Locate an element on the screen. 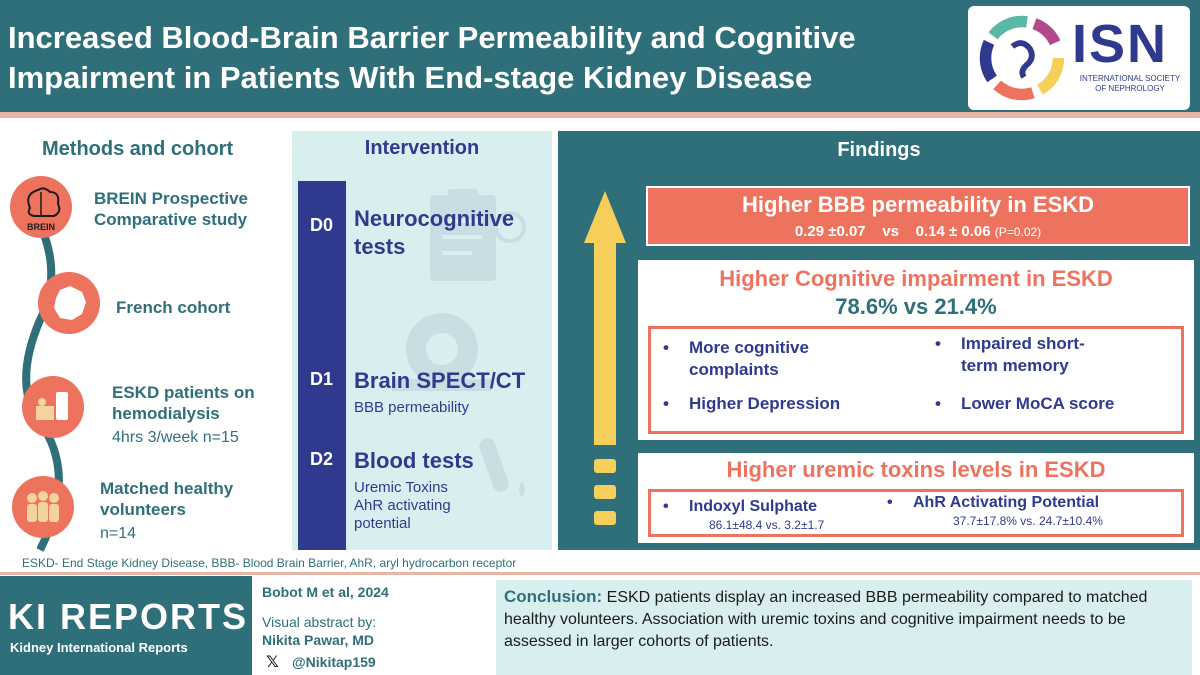 This screenshot has width=1200, height=675. france-map-icon is located at coordinates (69, 303).